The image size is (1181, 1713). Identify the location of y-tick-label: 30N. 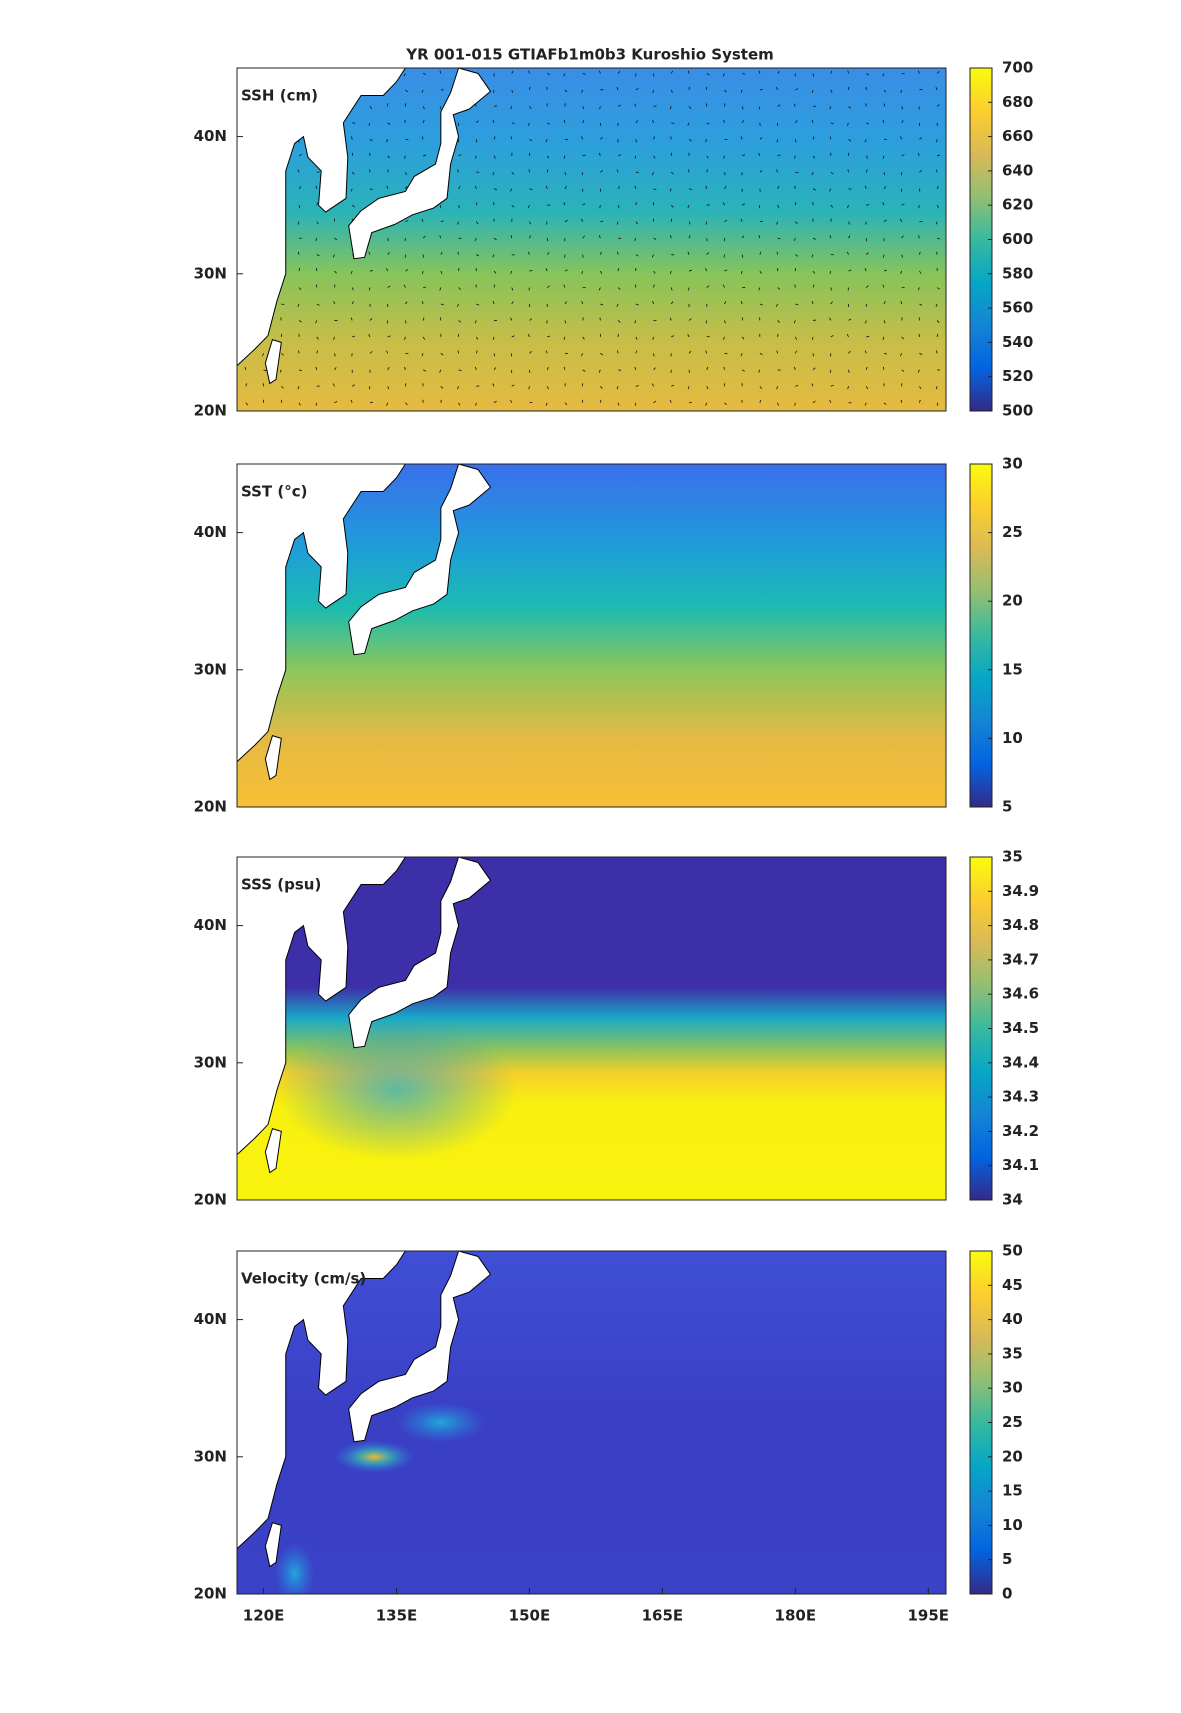
(210, 669).